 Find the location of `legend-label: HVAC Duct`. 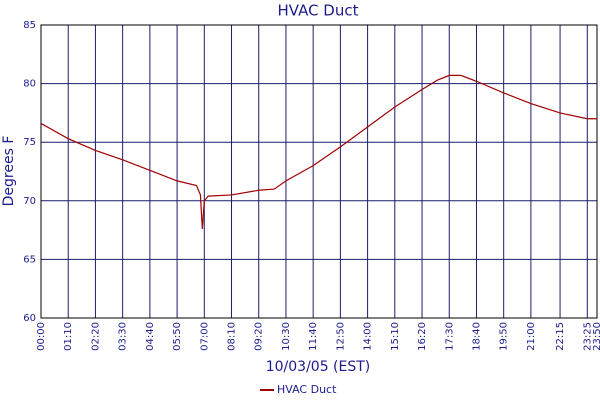

legend-label: HVAC Duct is located at coordinates (307, 389).